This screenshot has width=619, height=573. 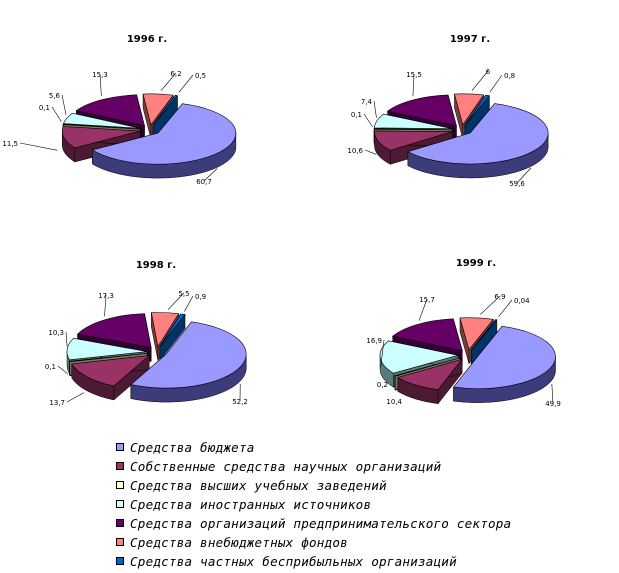 What do you see at coordinates (147, 39) in the screenshot?
I see `chart-title: 1996 г.` at bounding box center [147, 39].